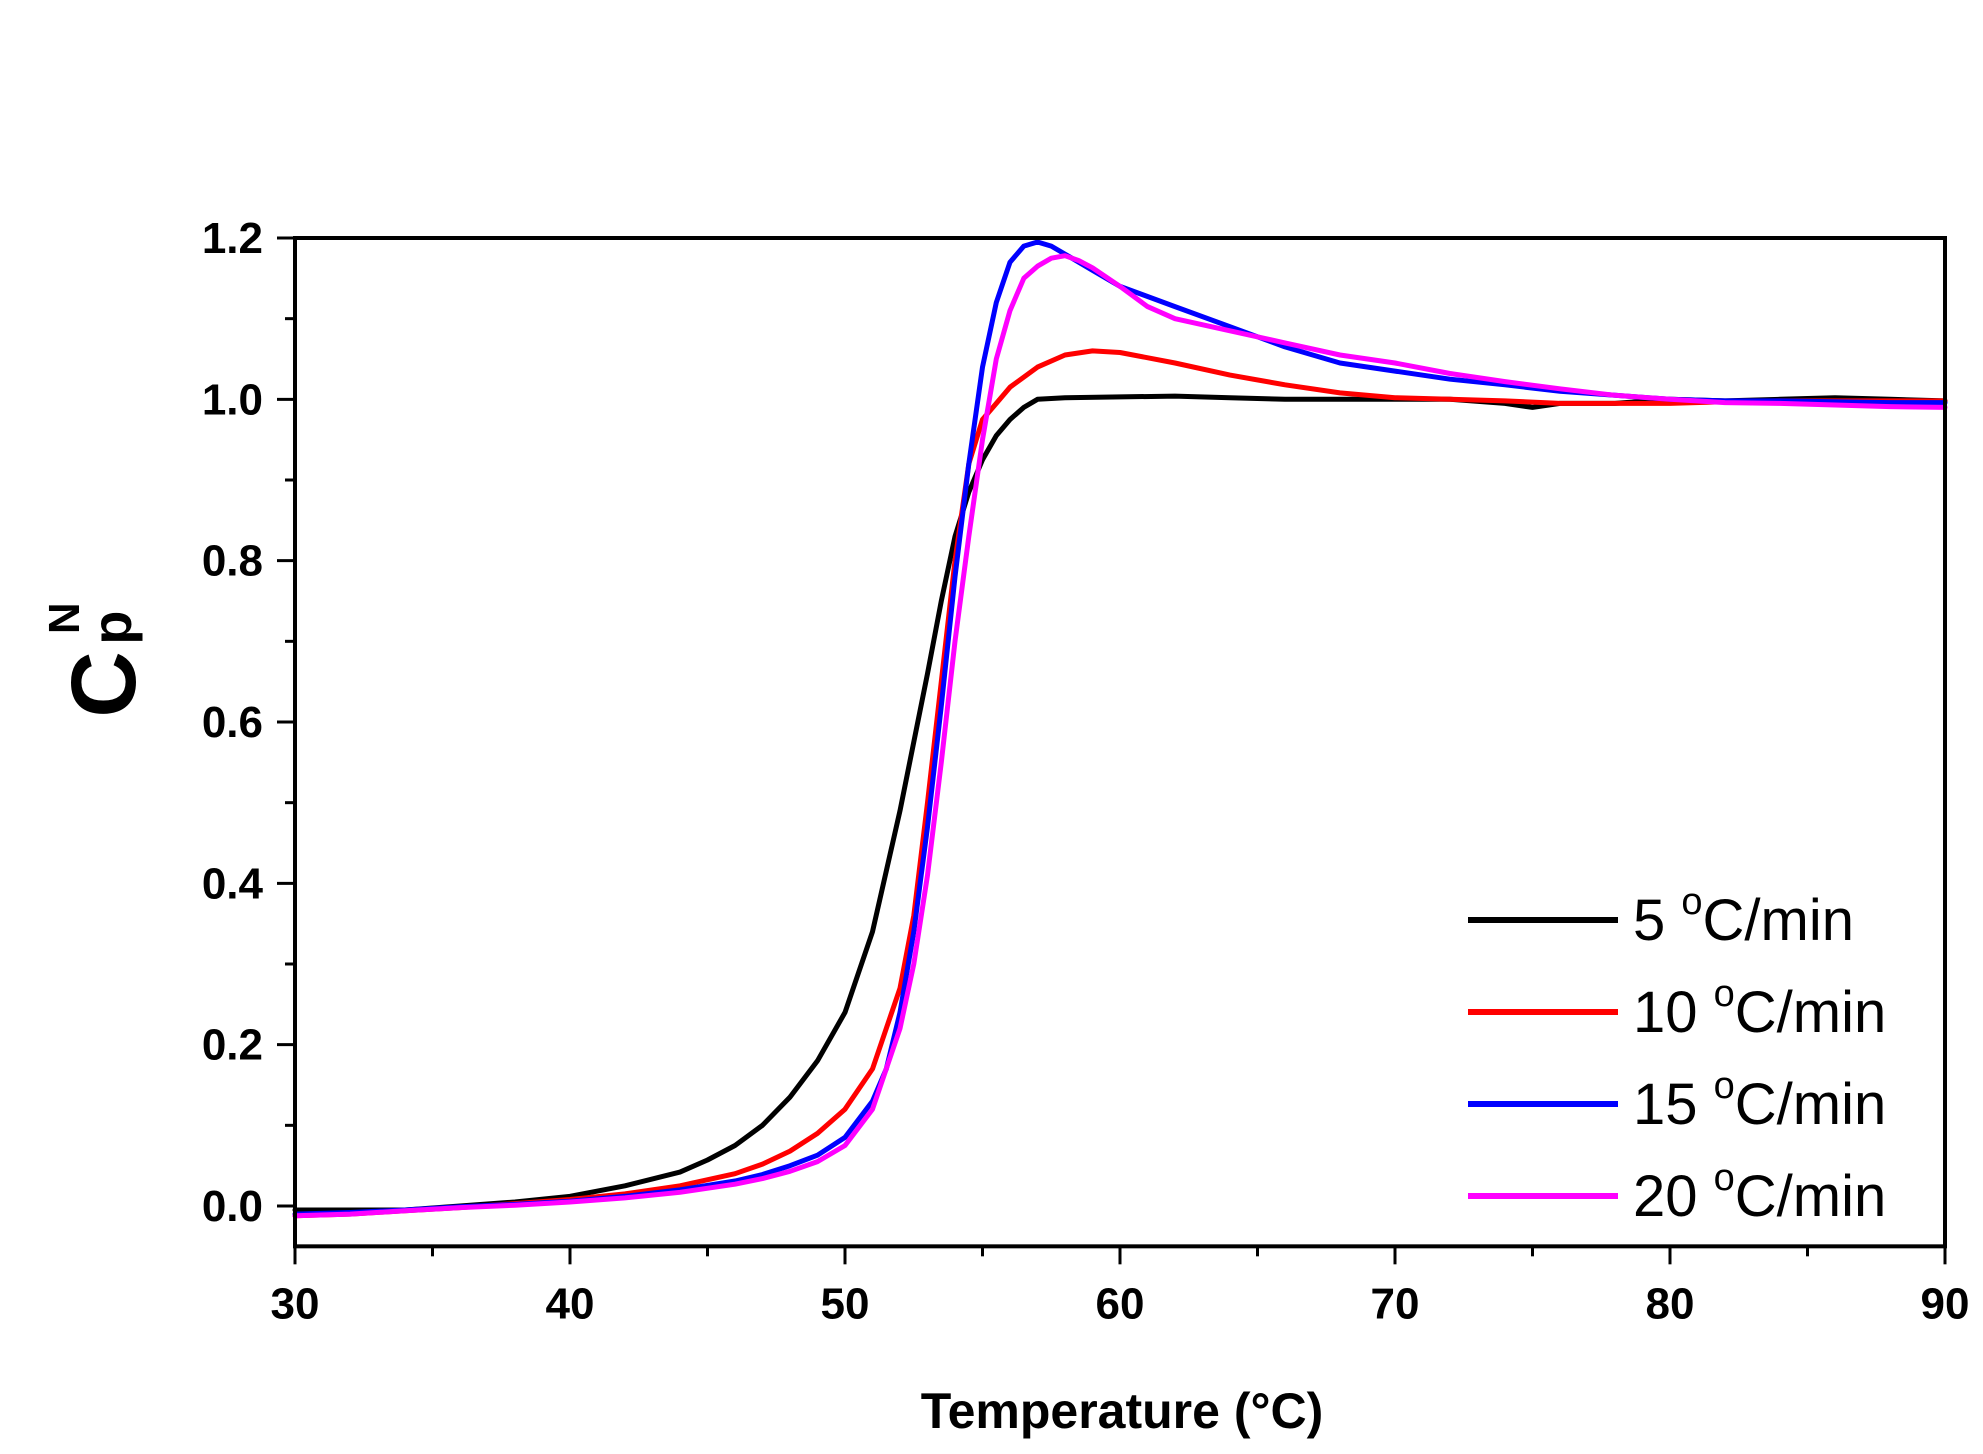 Image resolution: width=1983 pixels, height=1454 pixels. I want to click on x-tick-label: 90, so click(1945, 1303).